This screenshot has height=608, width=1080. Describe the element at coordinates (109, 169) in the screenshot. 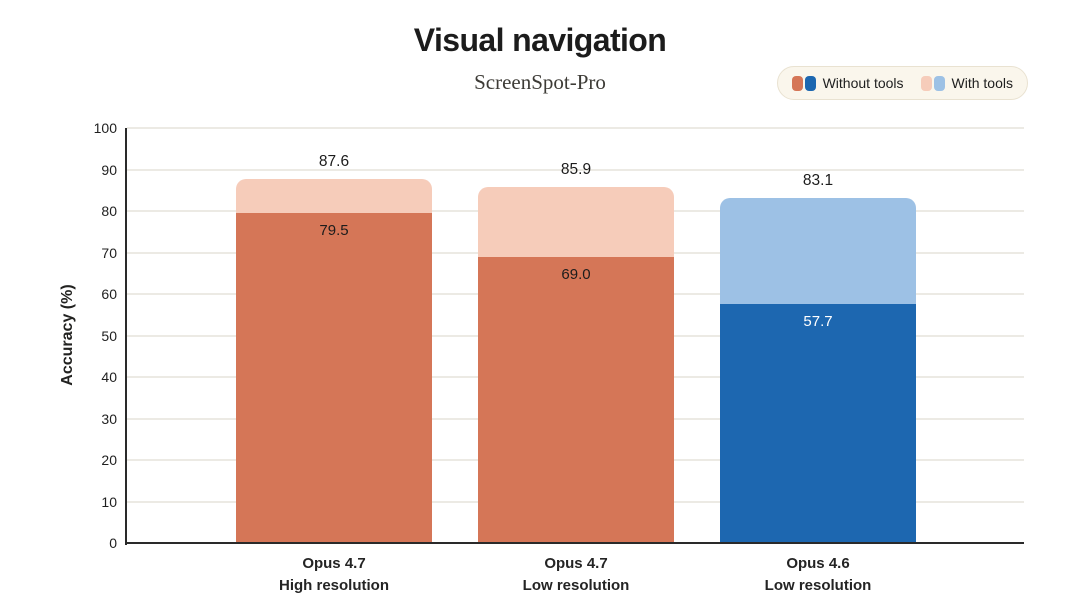

I see `y-tick-label: 90` at that location.